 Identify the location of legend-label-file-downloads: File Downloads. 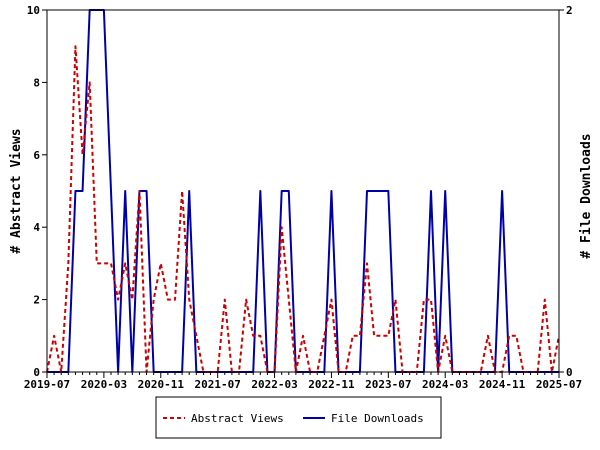
(377, 418).